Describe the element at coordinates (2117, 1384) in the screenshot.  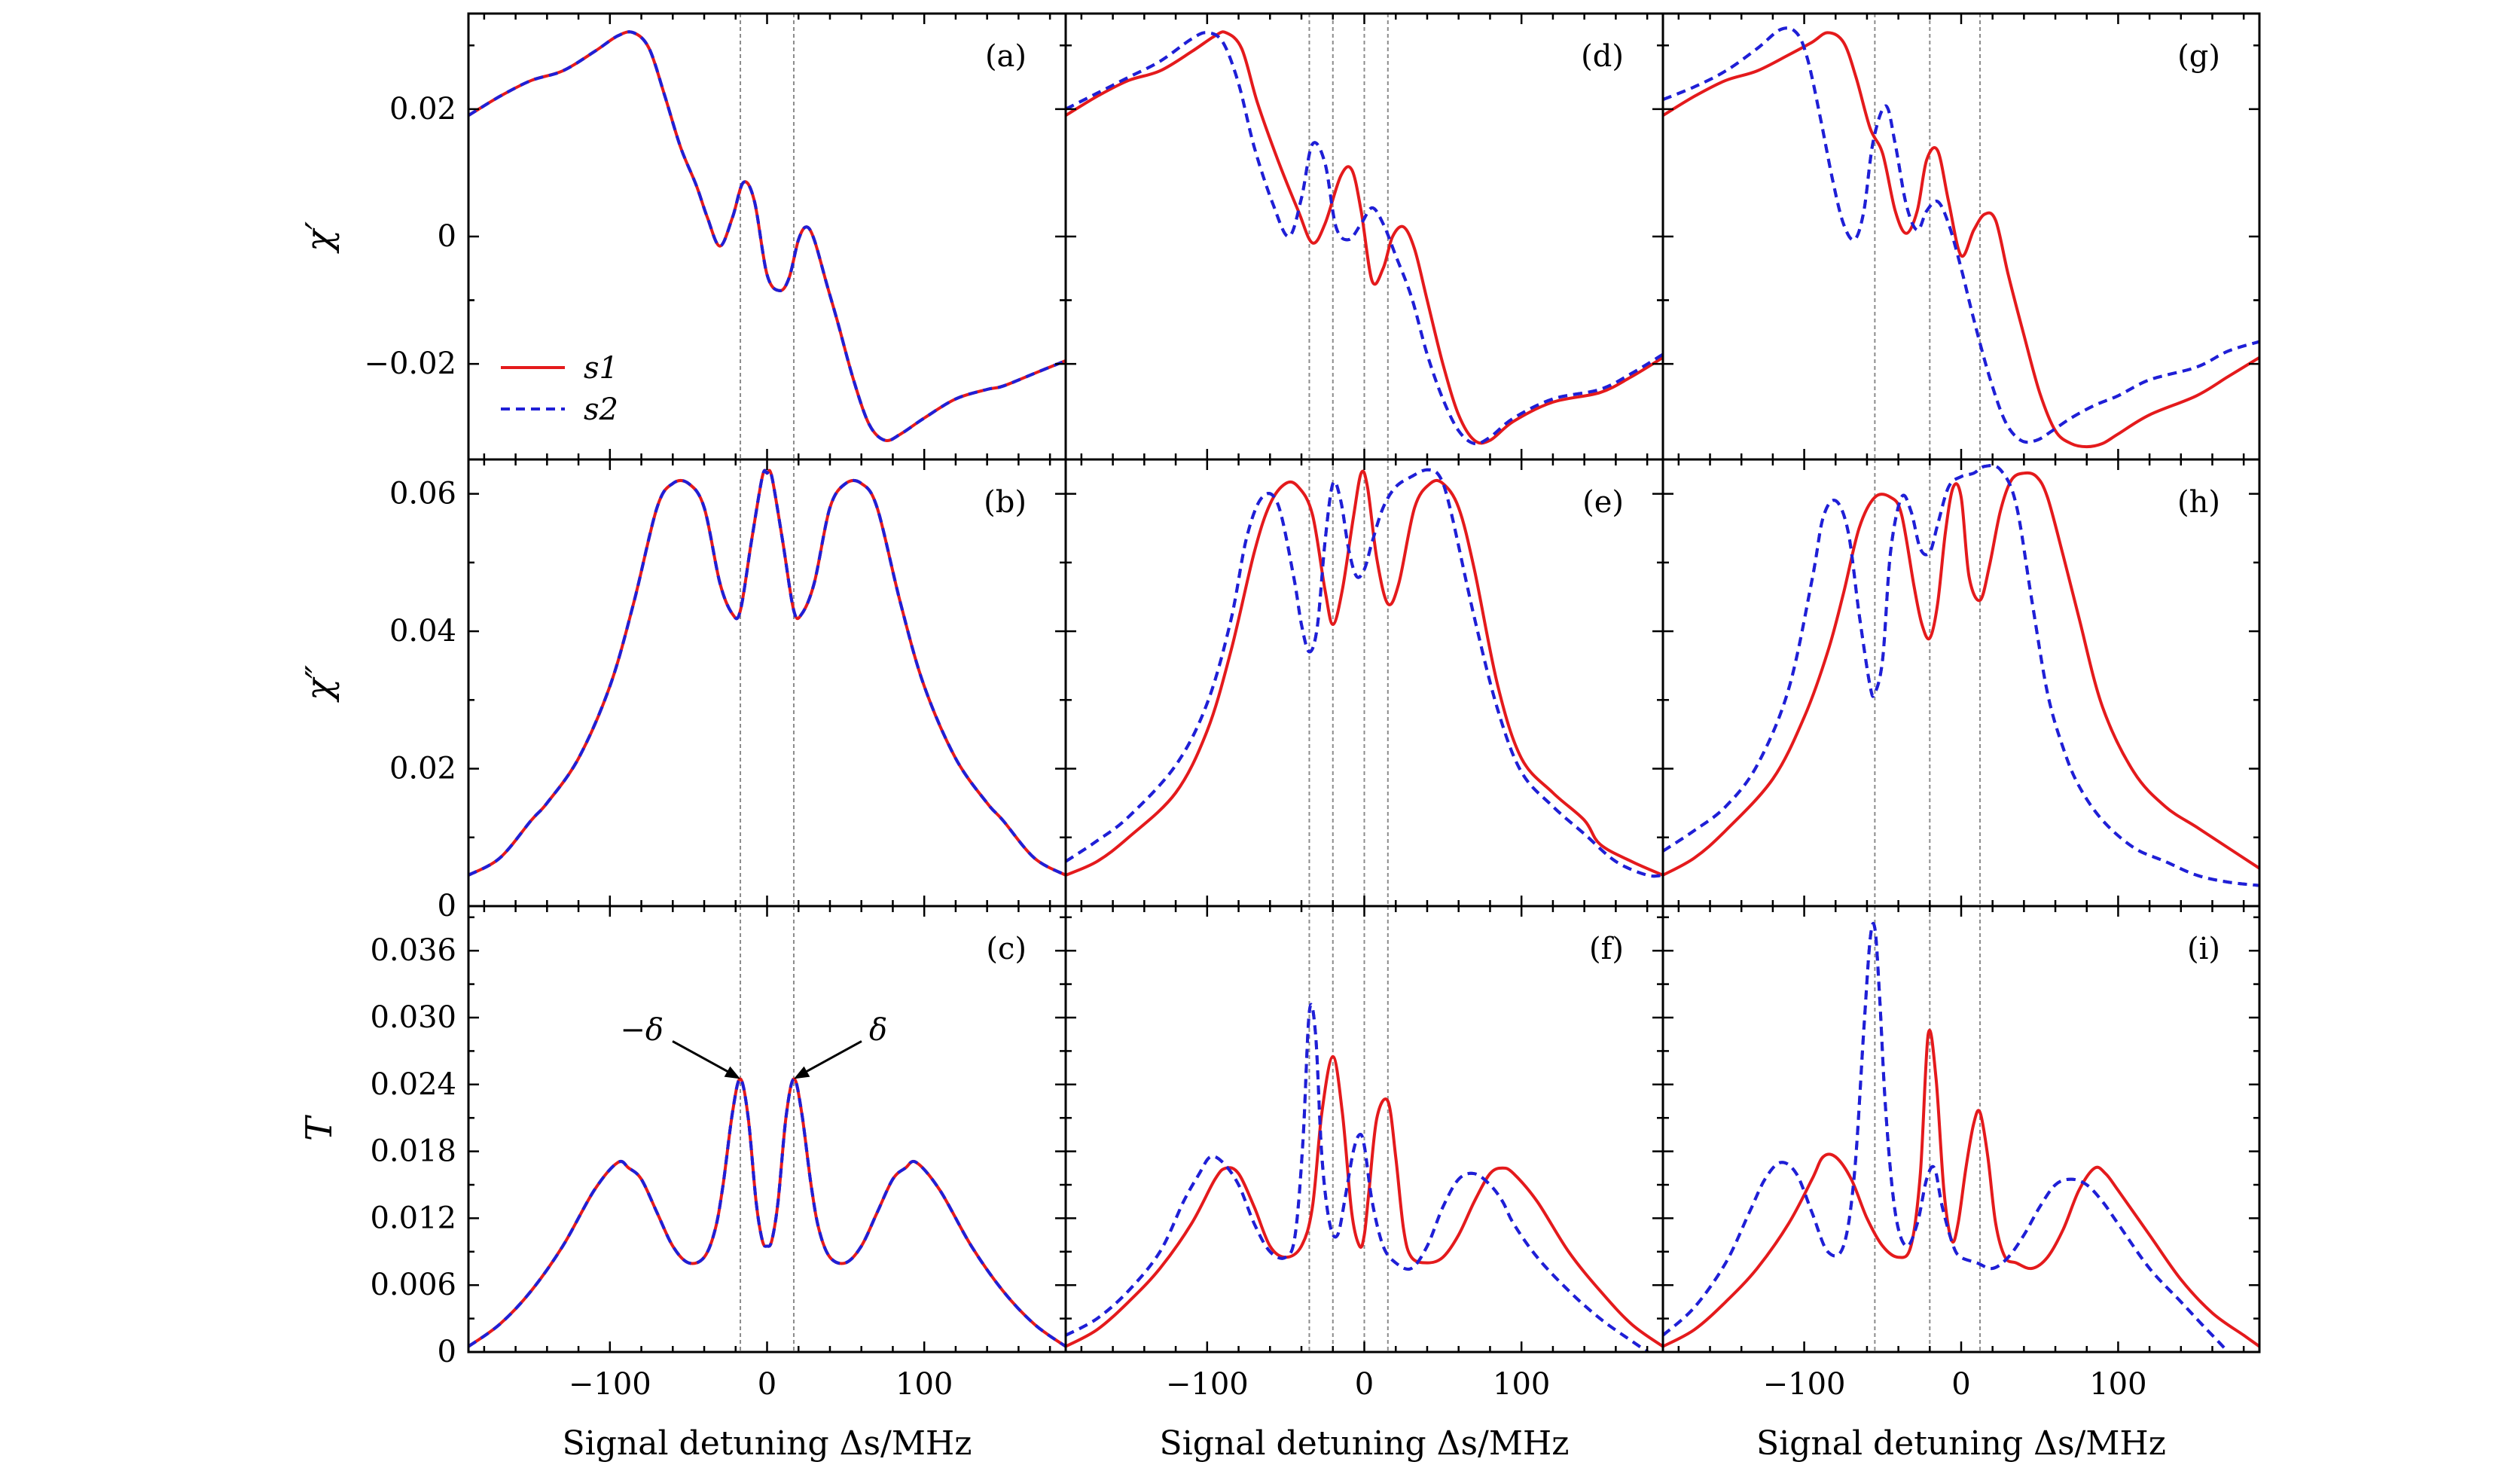
I see `xtick-label-i: 100` at that location.